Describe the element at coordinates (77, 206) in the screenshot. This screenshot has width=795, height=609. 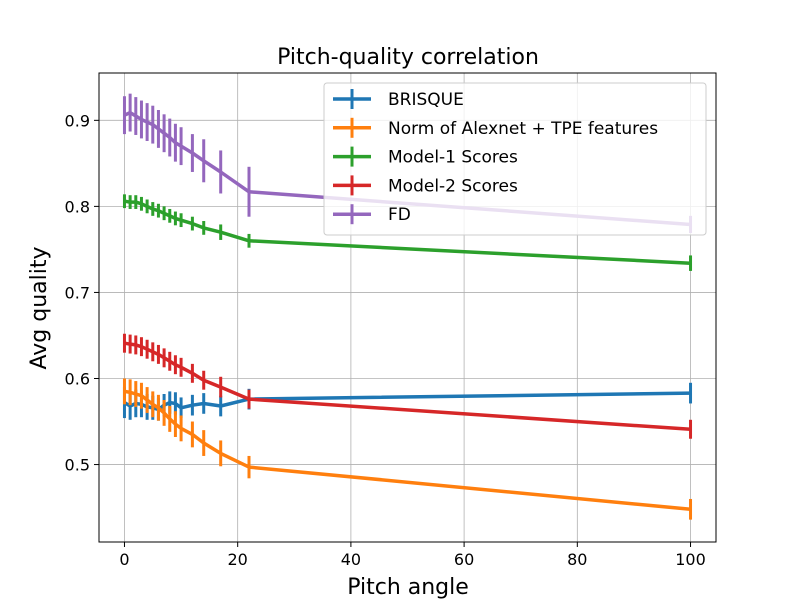
I see `y-tick-label: 0.8` at that location.